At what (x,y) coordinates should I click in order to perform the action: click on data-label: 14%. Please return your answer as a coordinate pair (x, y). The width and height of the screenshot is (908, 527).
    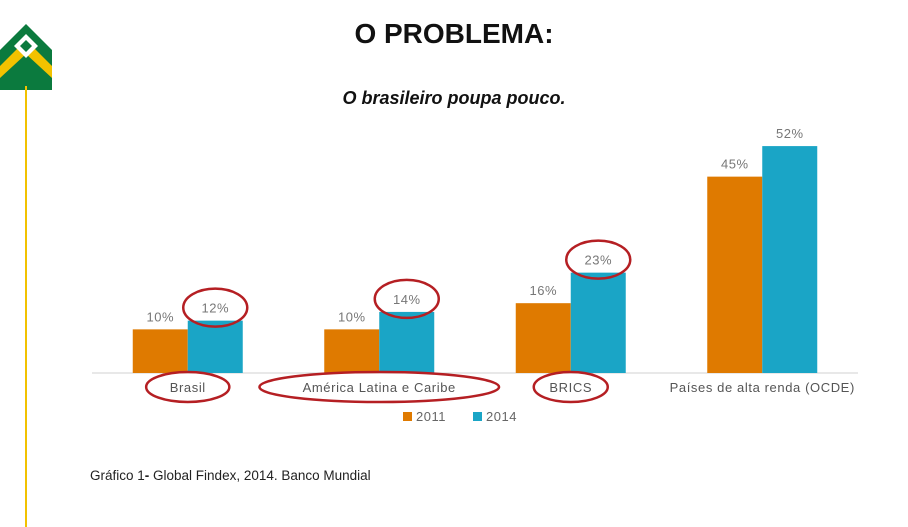
    Looking at the image, I should click on (407, 299).